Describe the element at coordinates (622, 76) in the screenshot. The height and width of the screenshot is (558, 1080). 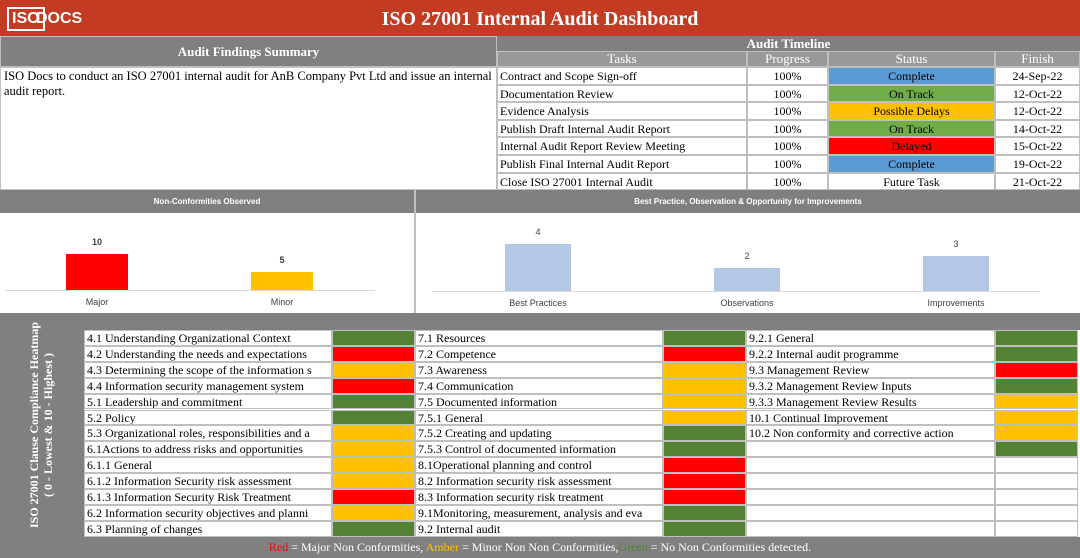
I see `timeline-task: Contract and Scope Sign-off` at that location.